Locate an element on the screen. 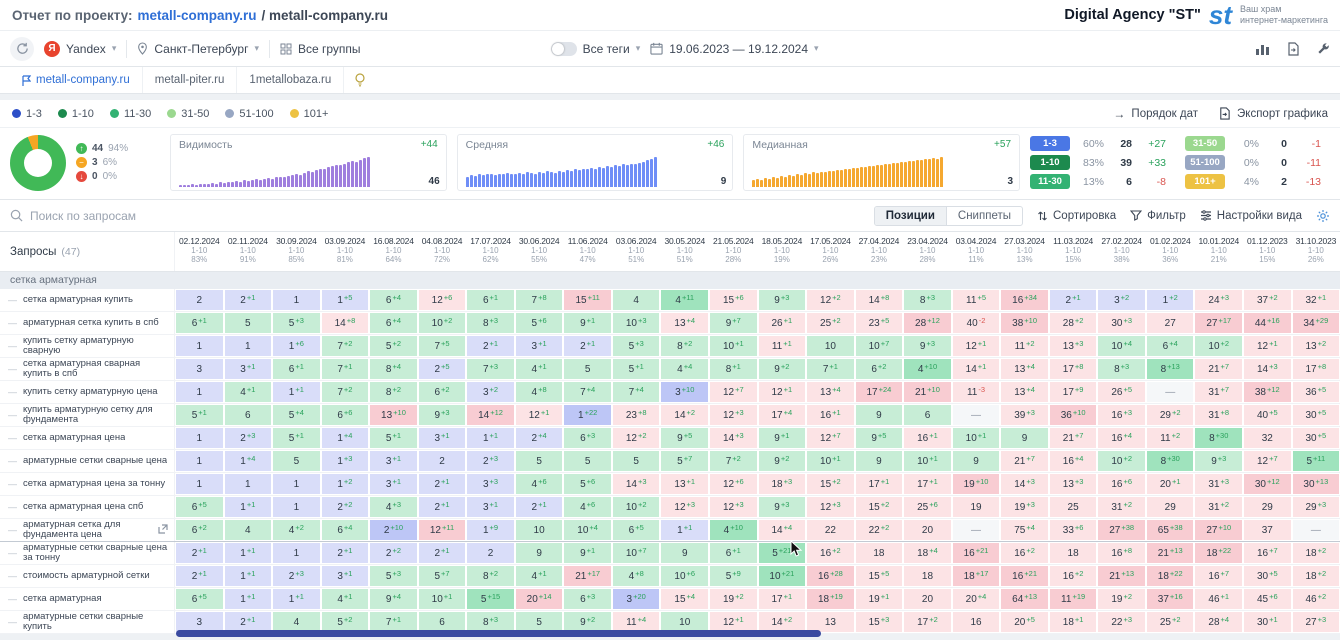 The height and width of the screenshot is (640, 1340). idea-button is located at coordinates (360, 80).